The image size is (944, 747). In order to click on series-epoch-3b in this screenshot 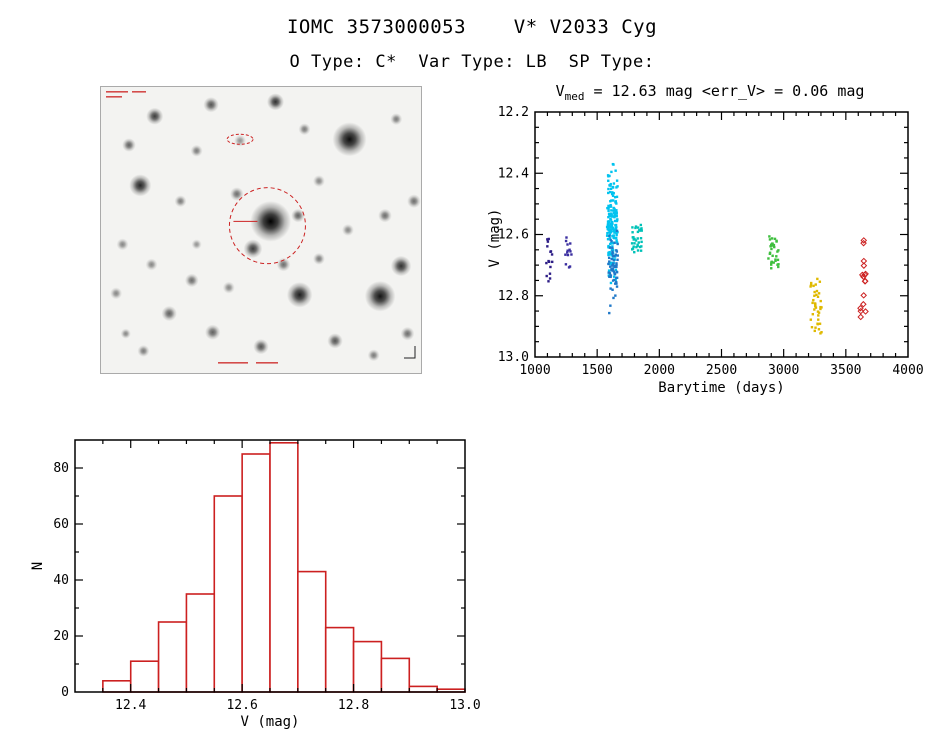, I will do `click(613, 272)`.